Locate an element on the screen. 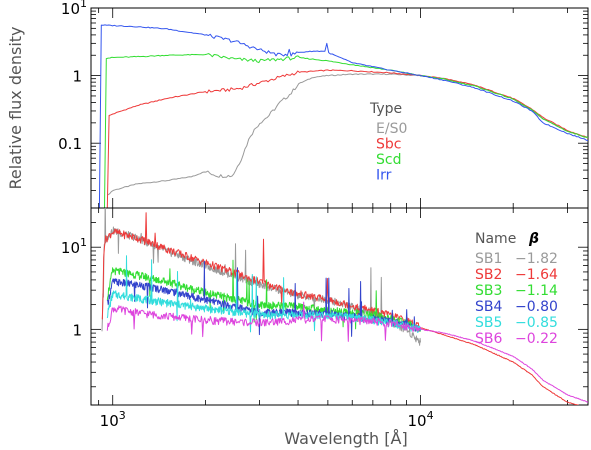 This screenshot has width=591, height=450. legend-entry-sbc: Sbc is located at coordinates (388, 145).